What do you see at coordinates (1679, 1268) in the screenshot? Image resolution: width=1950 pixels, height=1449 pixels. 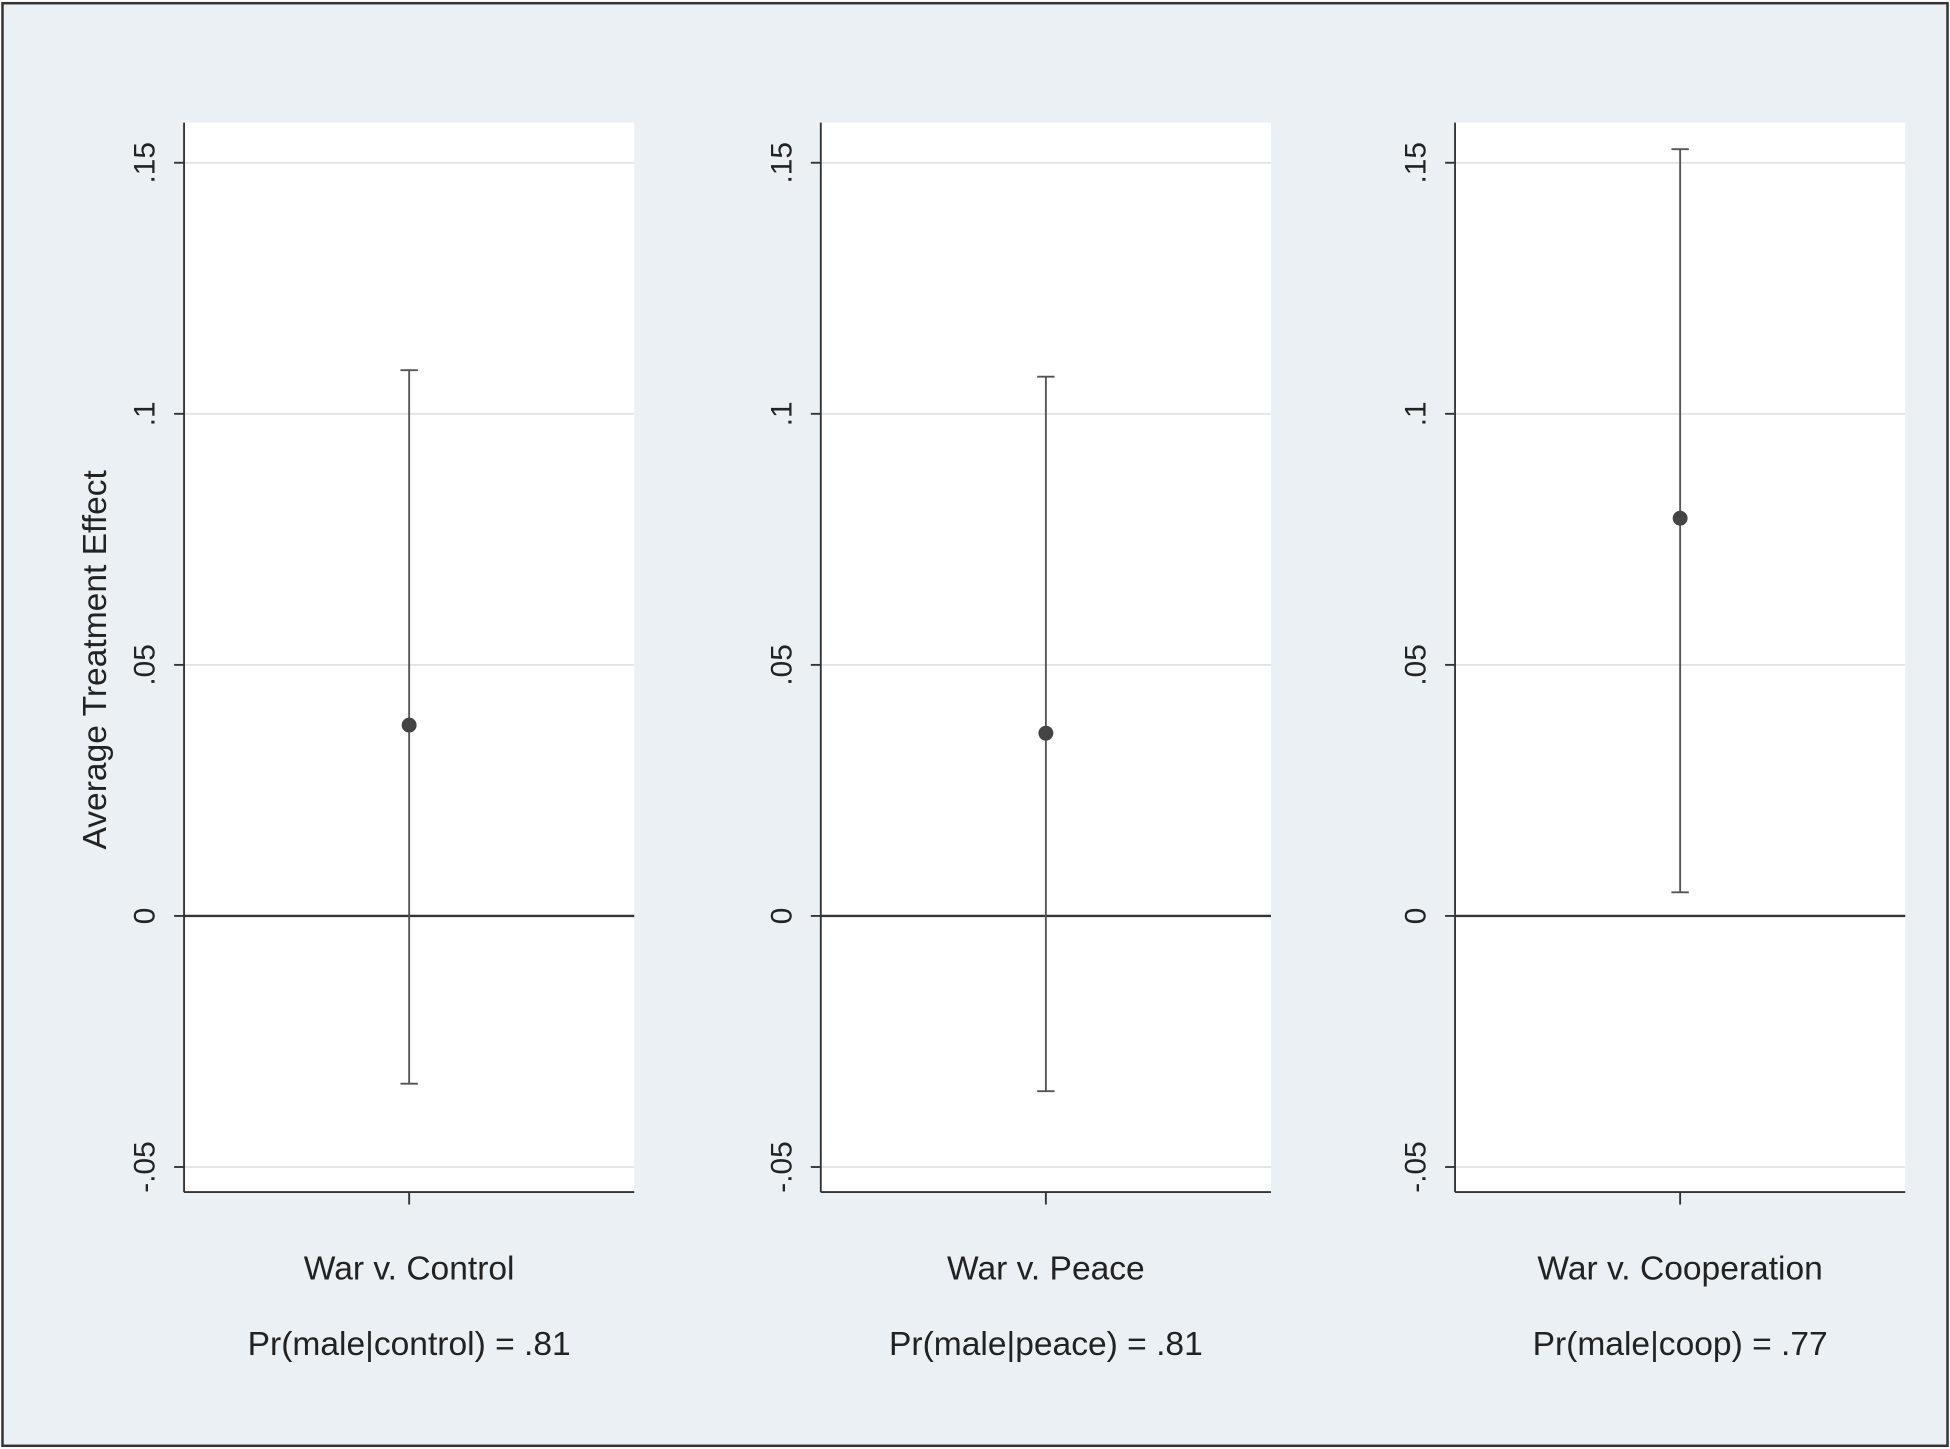 I see `x-tick-label: War v. Cooperation` at bounding box center [1679, 1268].